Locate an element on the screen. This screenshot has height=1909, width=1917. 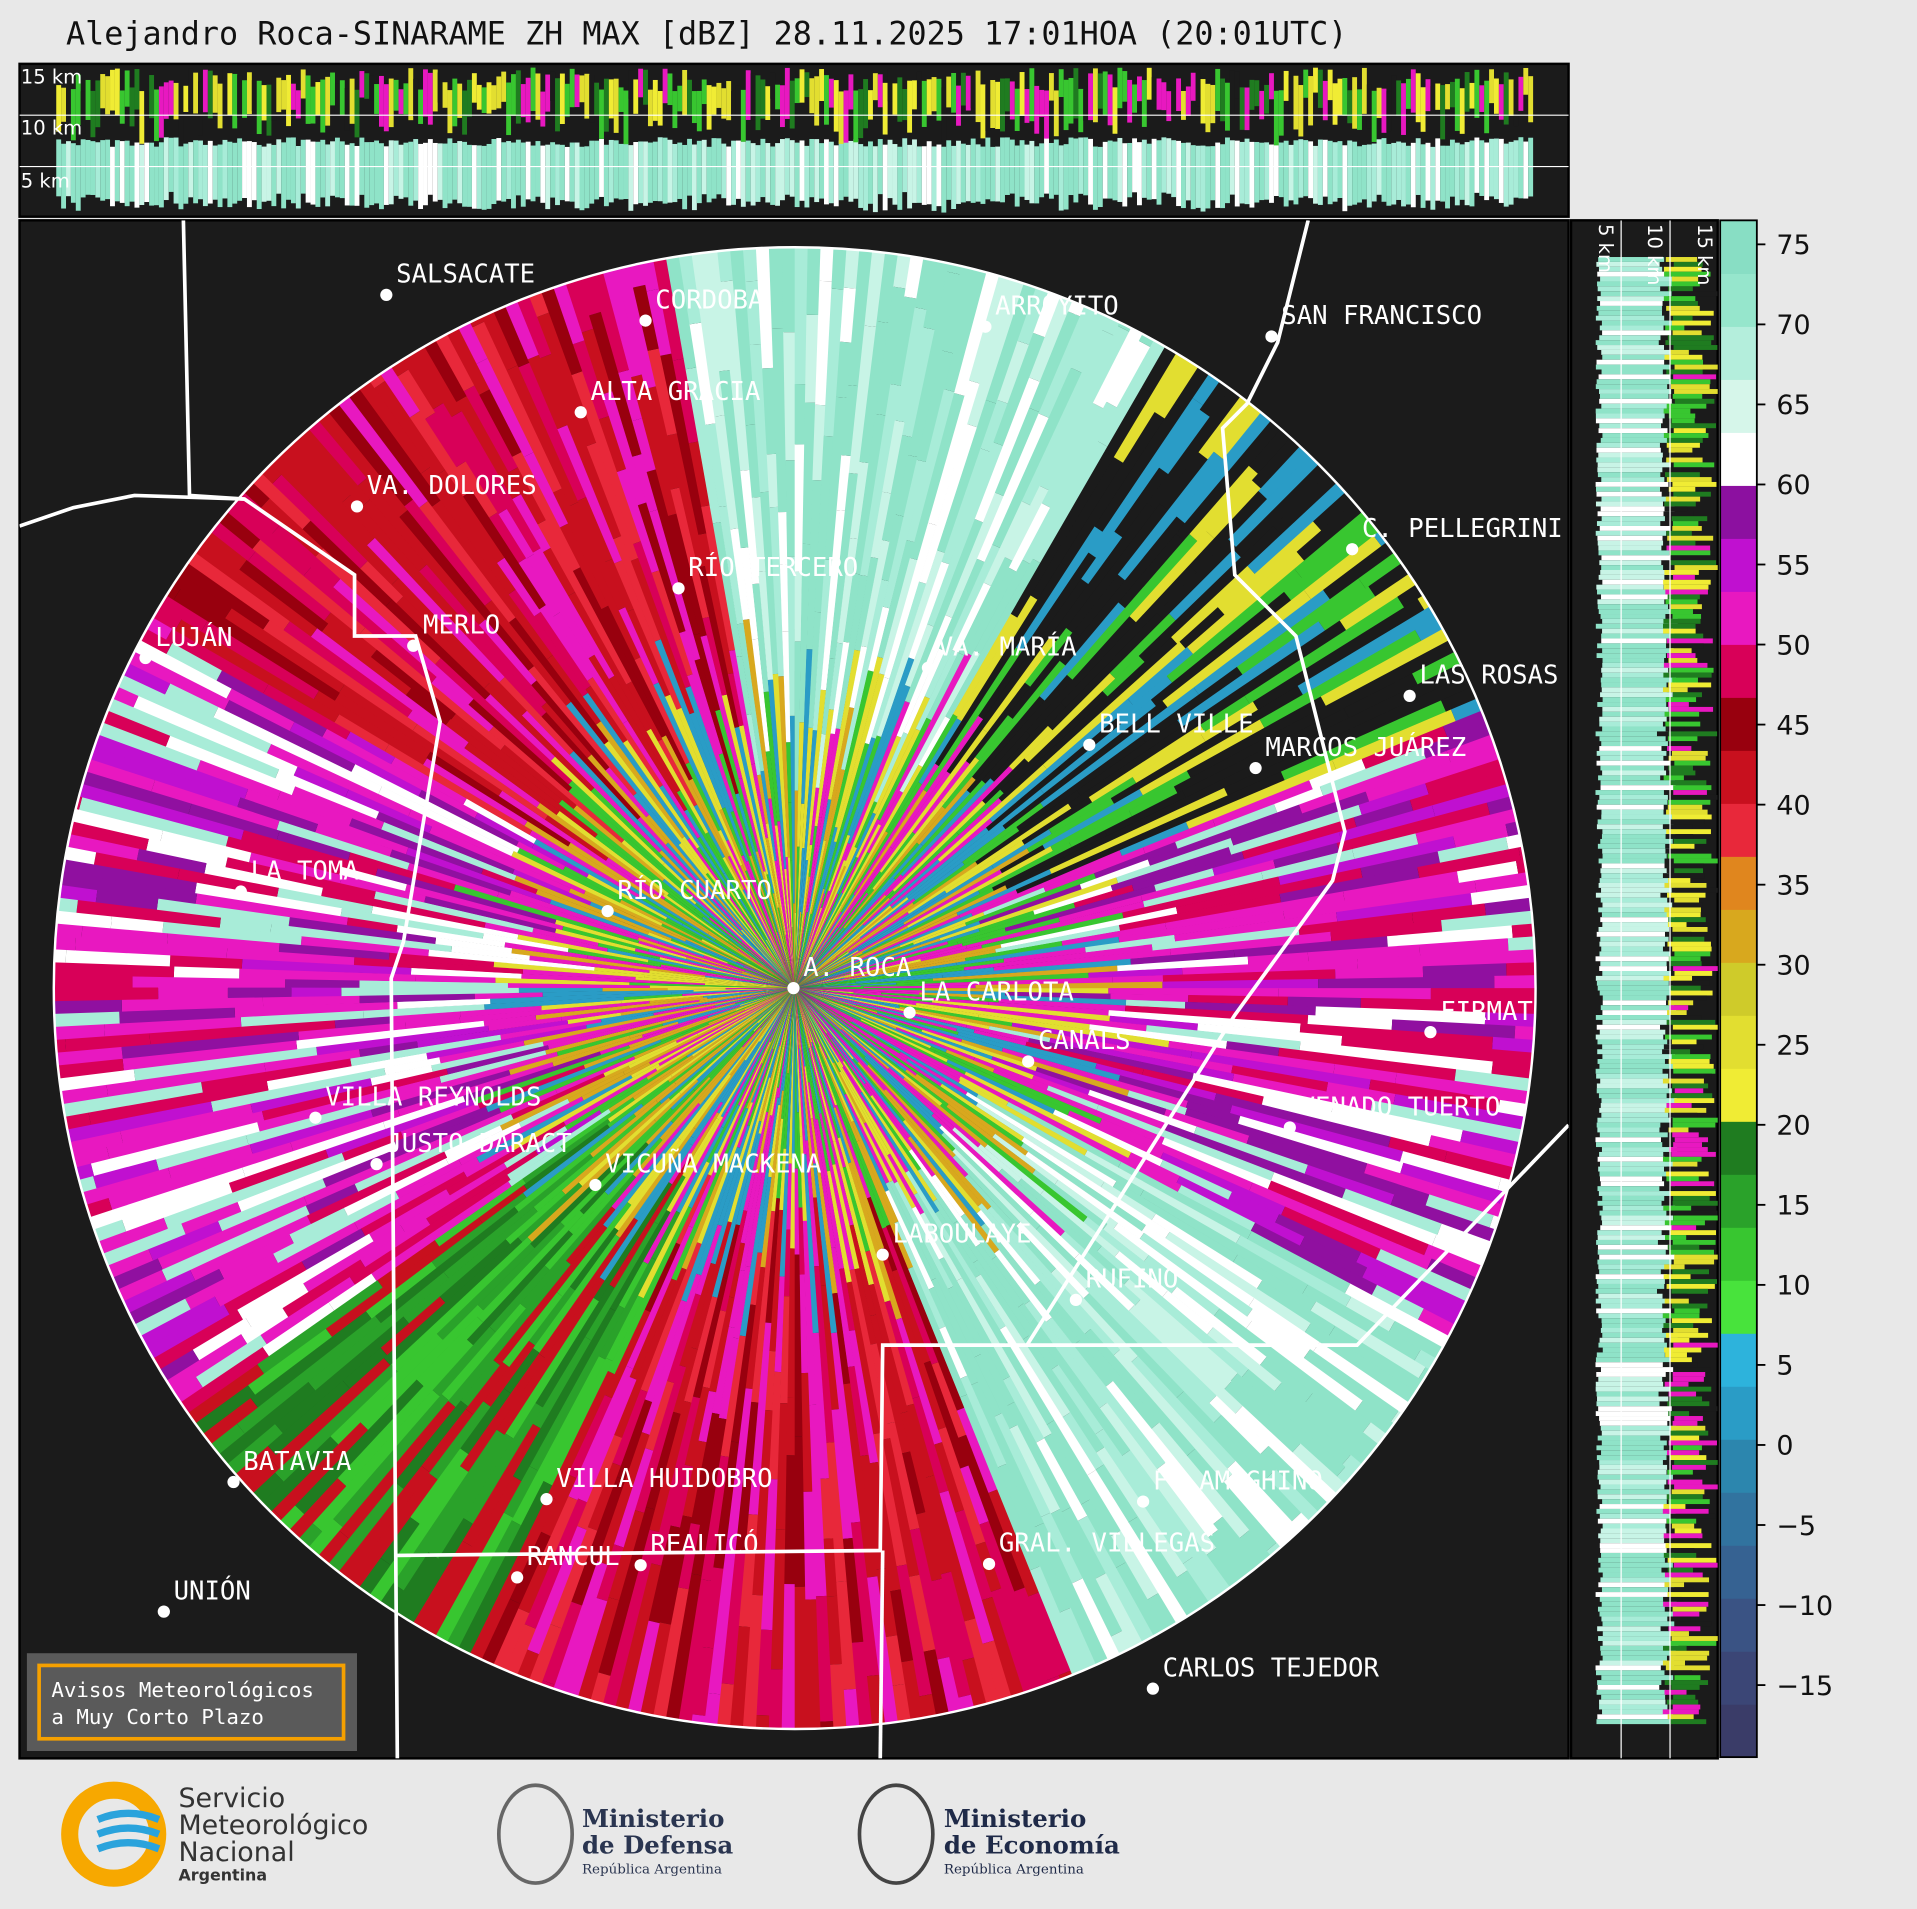
logo-text: Ministerio is located at coordinates (1015, 1818).